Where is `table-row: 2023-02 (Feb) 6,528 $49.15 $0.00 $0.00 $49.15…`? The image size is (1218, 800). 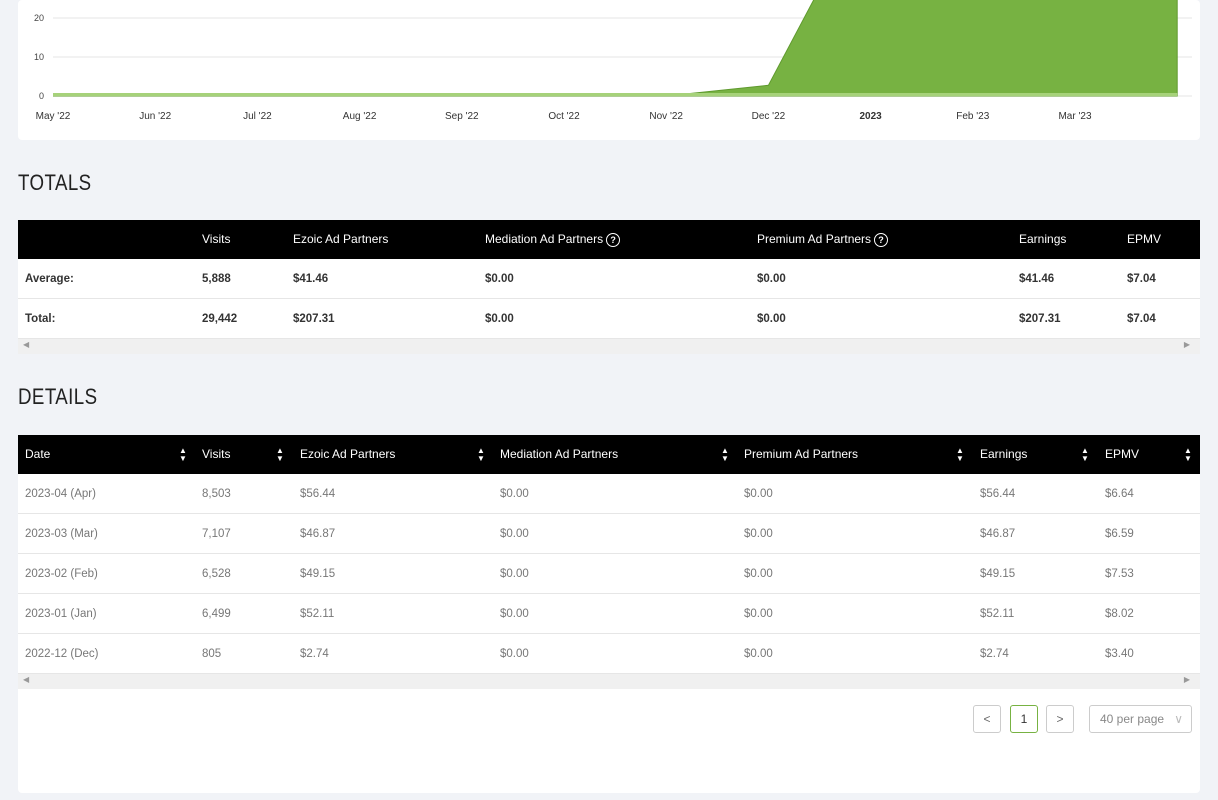
table-row: 2023-02 (Feb) 6,528 $49.15 $0.00 $0.00 $49.15… is located at coordinates (609, 574).